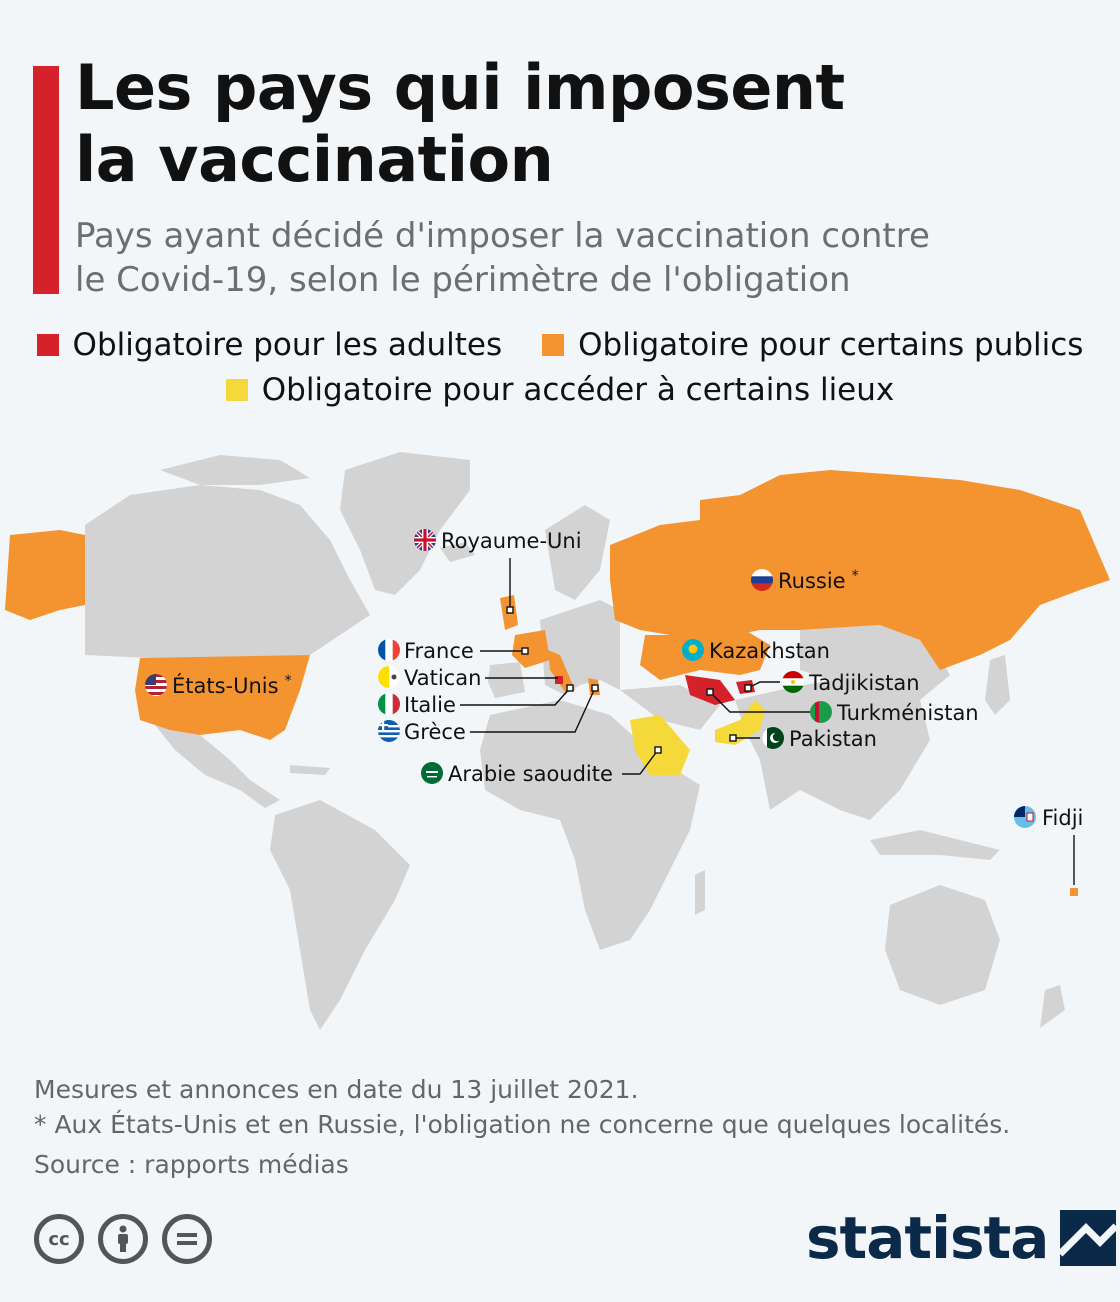 The image size is (1120, 1302). What do you see at coordinates (660, 745) in the screenshot?
I see `saudi-arabia-shape` at bounding box center [660, 745].